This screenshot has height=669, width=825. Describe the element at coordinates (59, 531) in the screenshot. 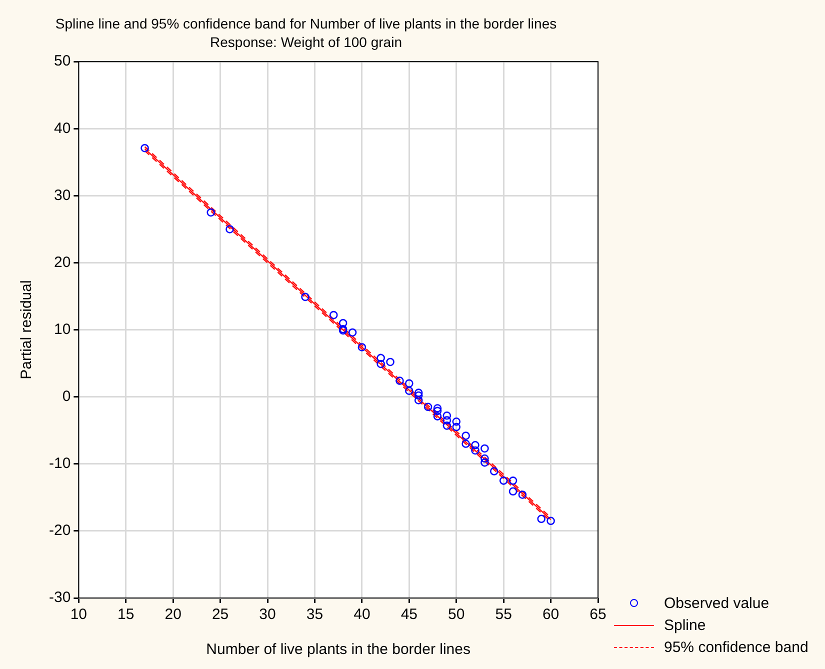

I see `y-tick-label: -20` at that location.